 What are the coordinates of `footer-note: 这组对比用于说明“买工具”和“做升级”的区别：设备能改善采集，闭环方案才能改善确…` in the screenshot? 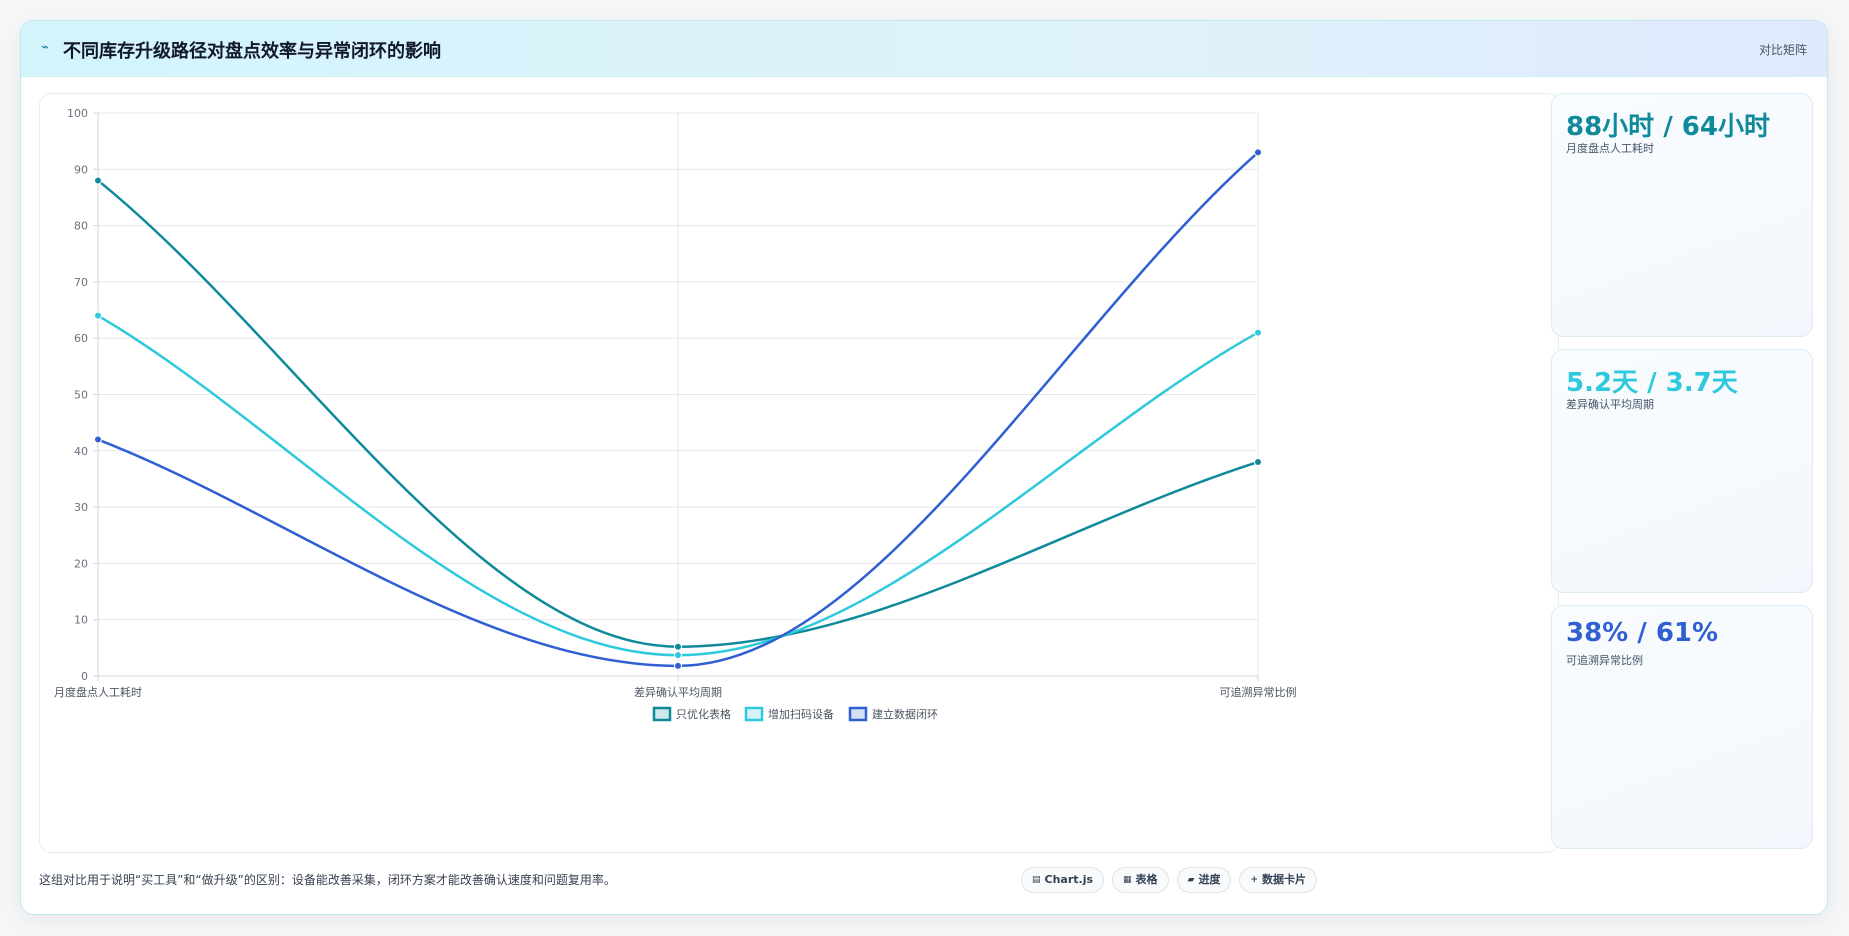 It's located at (327, 880).